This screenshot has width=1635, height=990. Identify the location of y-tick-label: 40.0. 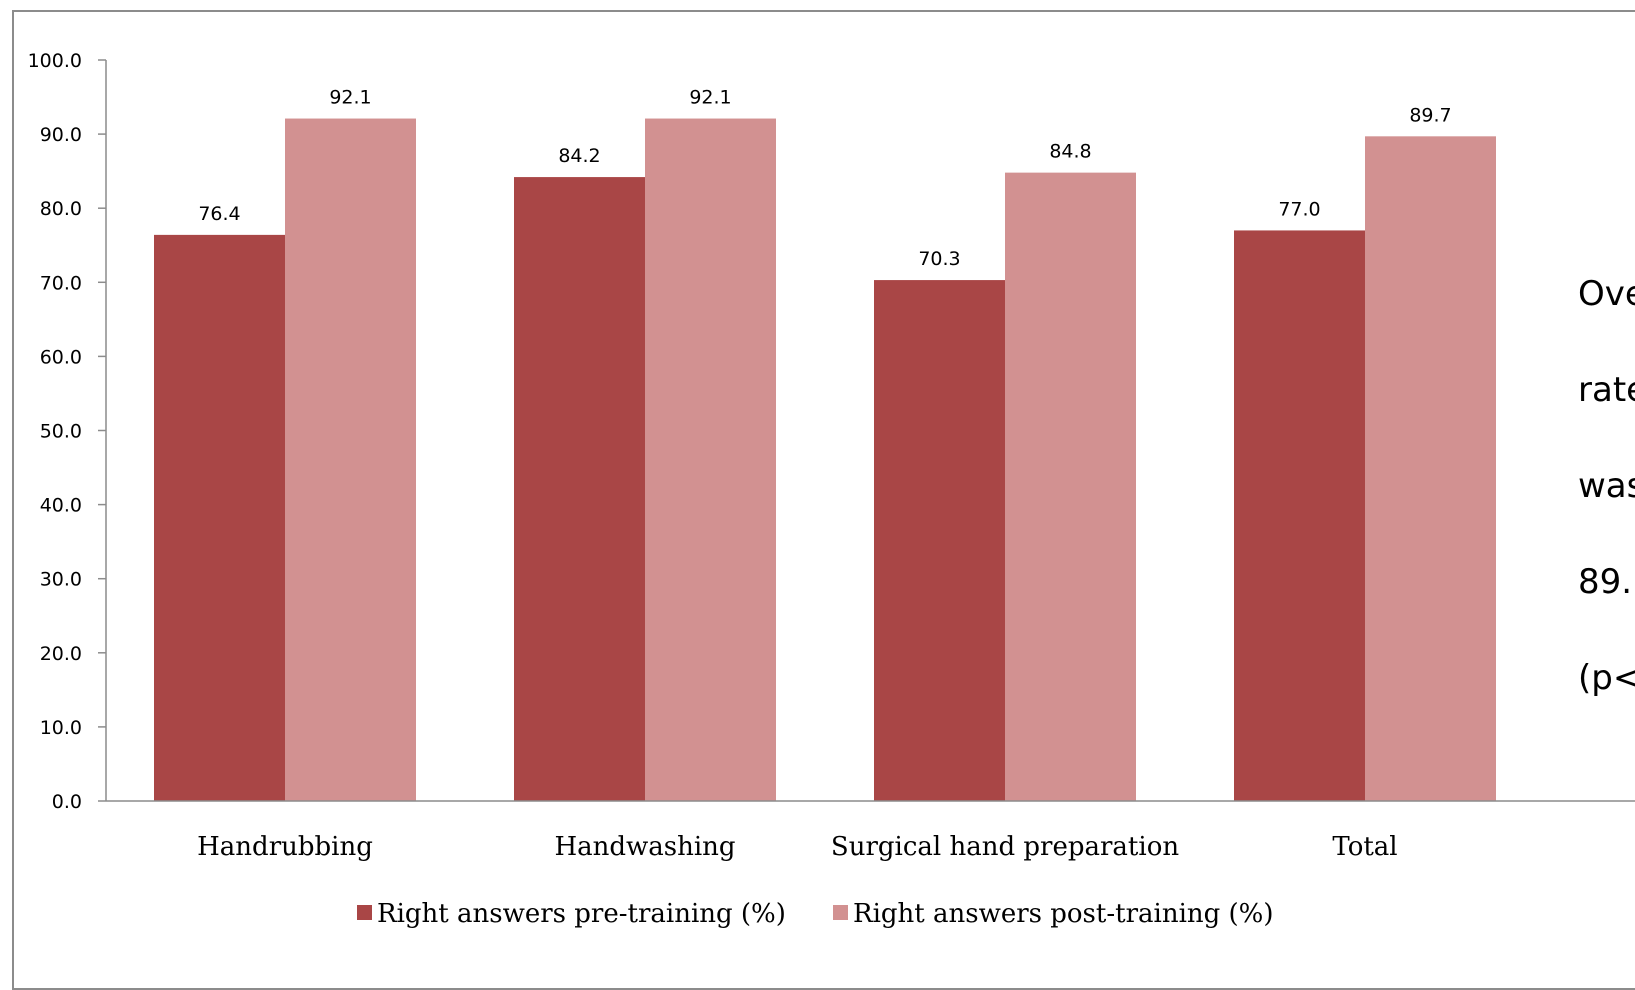
(61, 506).